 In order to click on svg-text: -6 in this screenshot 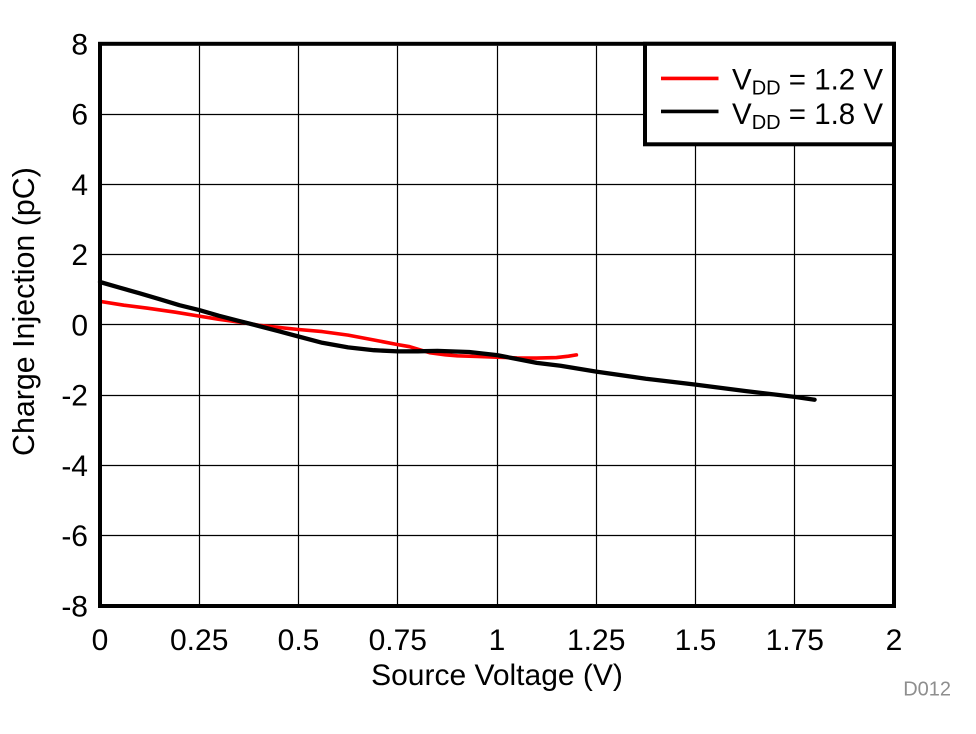, I will do `click(74, 536)`.